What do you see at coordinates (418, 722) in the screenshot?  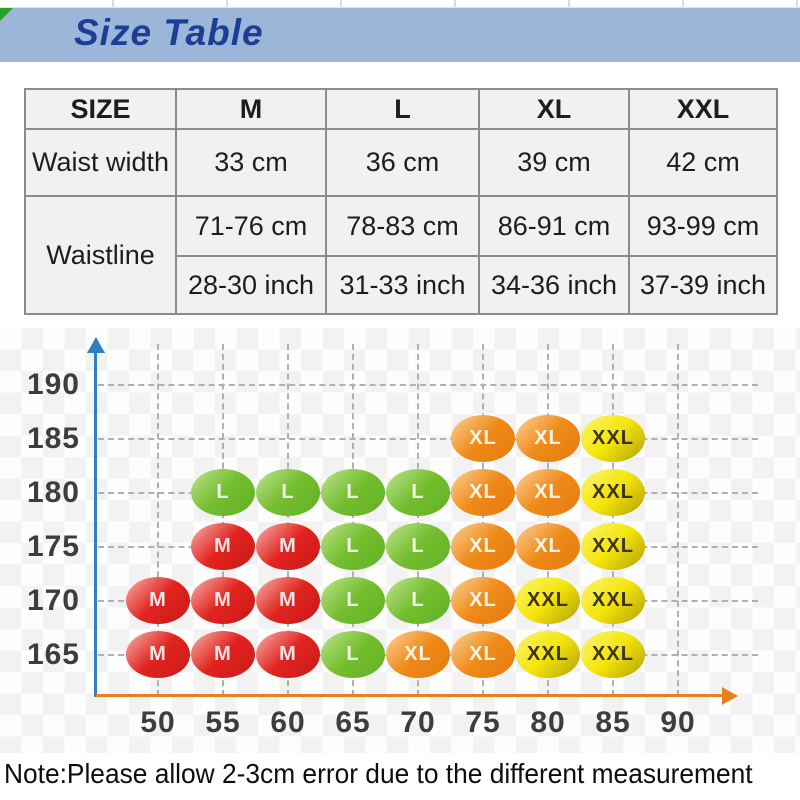 I see `x-tick-label: 70` at bounding box center [418, 722].